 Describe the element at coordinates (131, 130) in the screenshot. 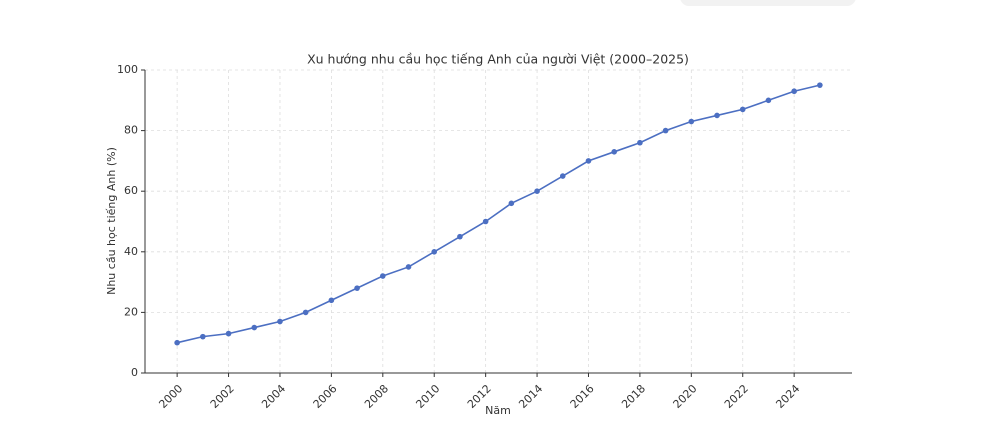

I see `y-tick-label: 80` at that location.